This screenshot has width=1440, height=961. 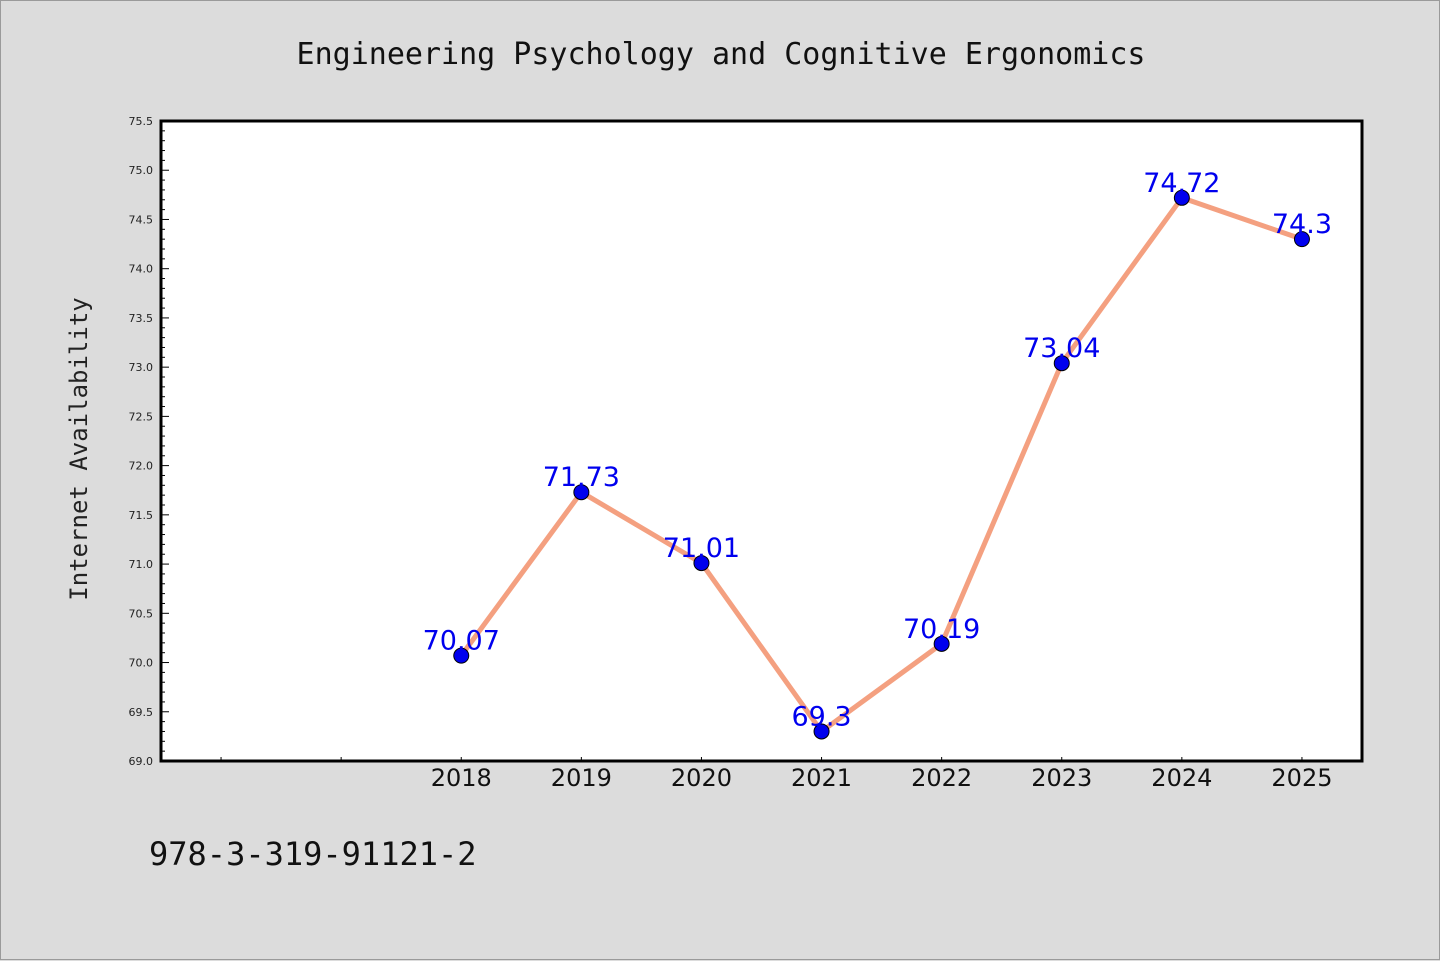 I want to click on x-tick-label: 2022, so click(x=941, y=778).